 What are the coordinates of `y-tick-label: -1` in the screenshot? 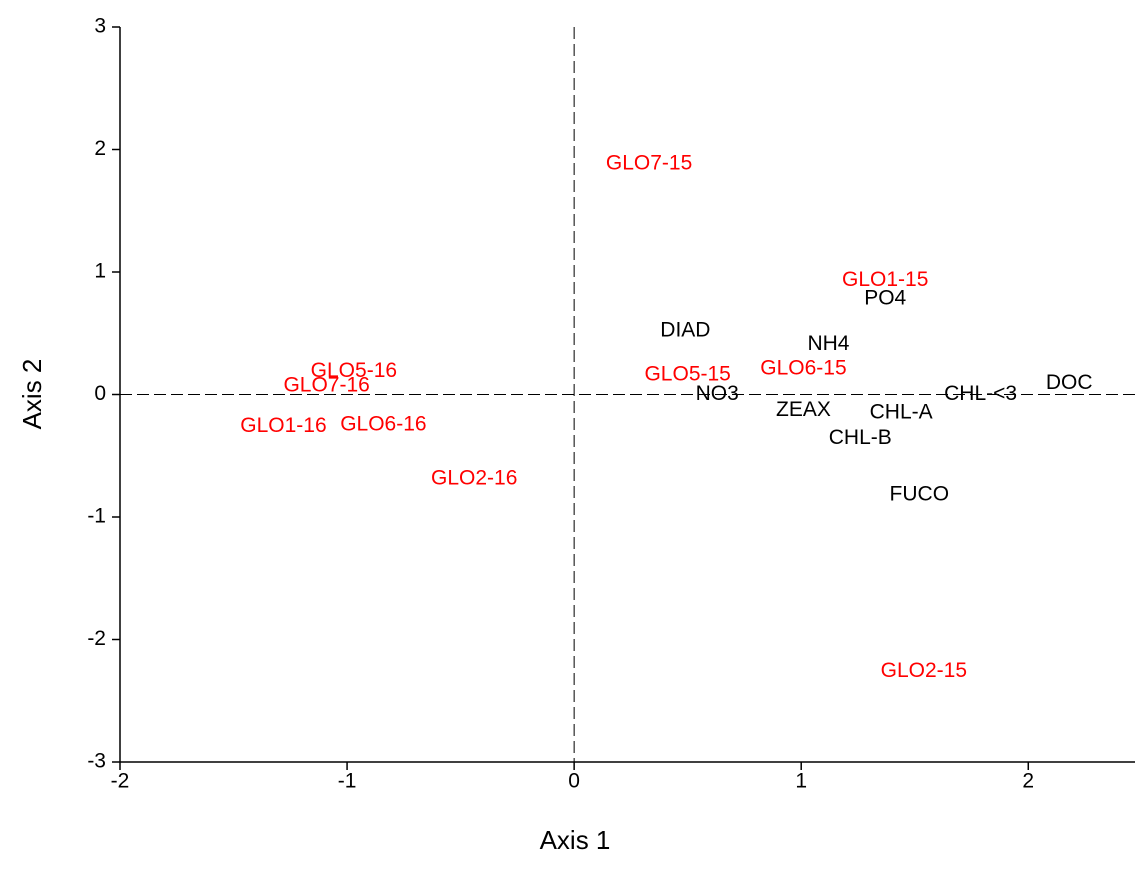 It's located at (96, 516).